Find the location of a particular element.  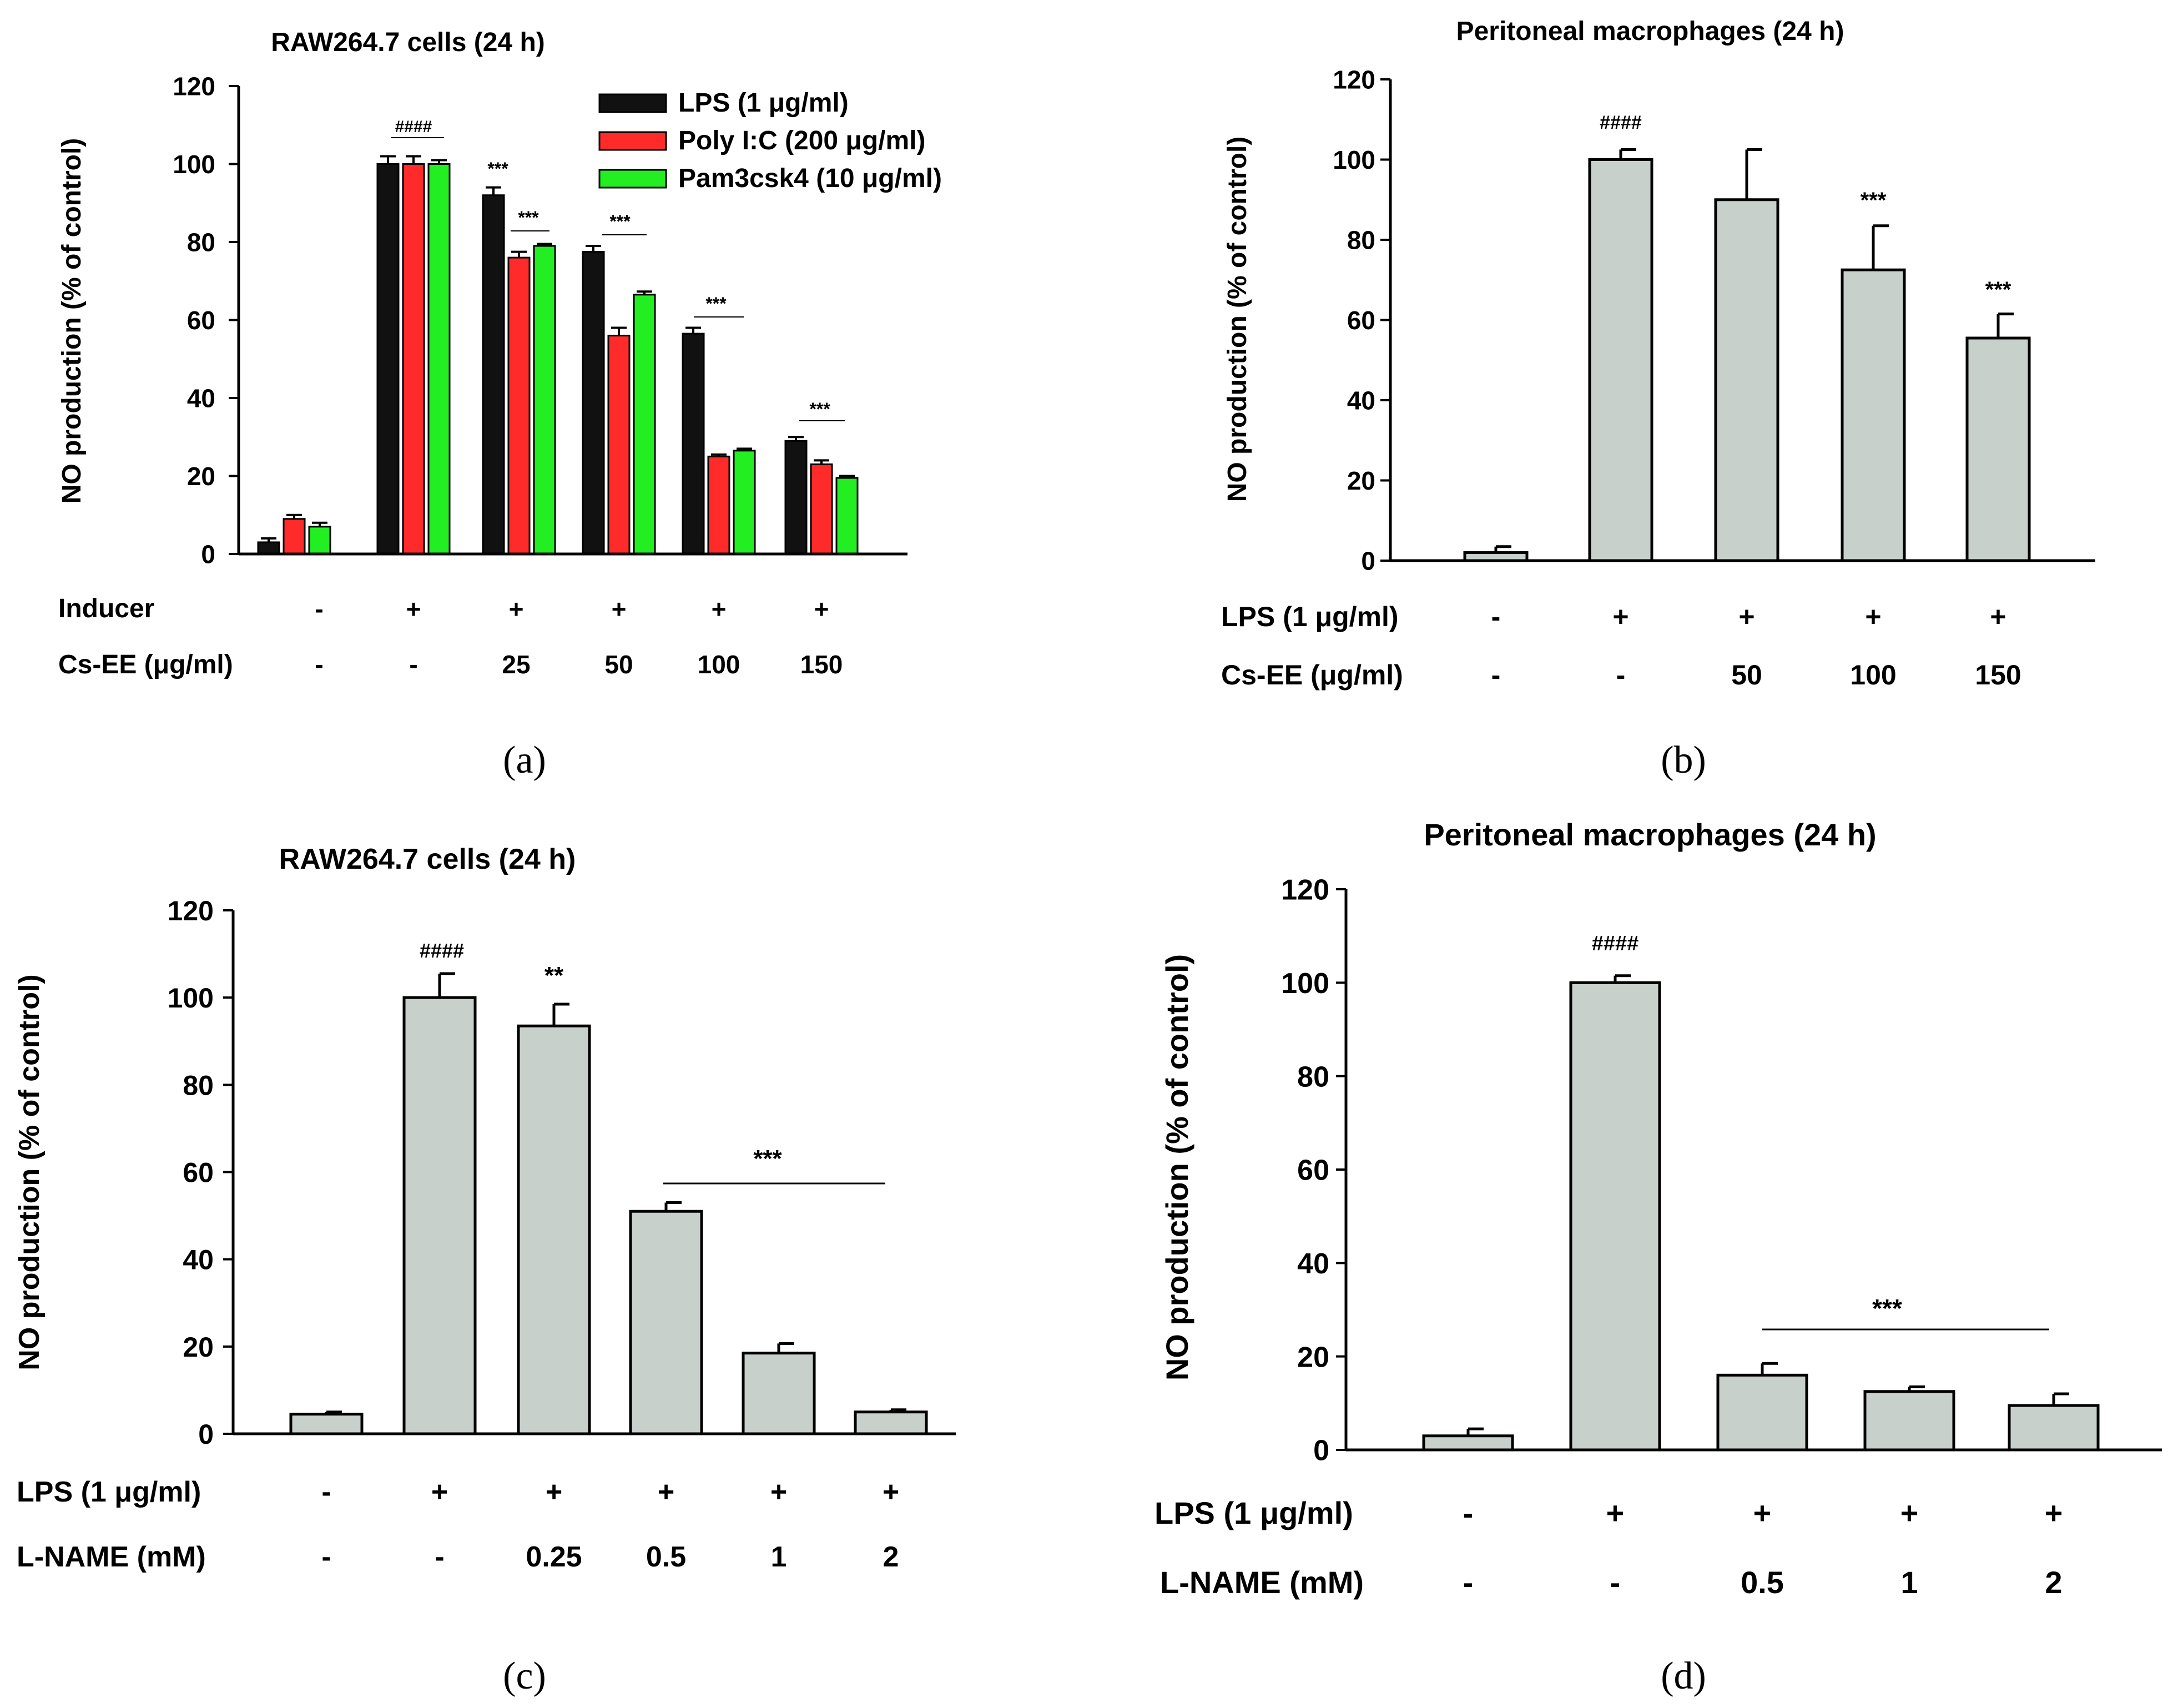

panel-d-y-axis-label: NO production (% of control) is located at coordinates (1176, 1167).